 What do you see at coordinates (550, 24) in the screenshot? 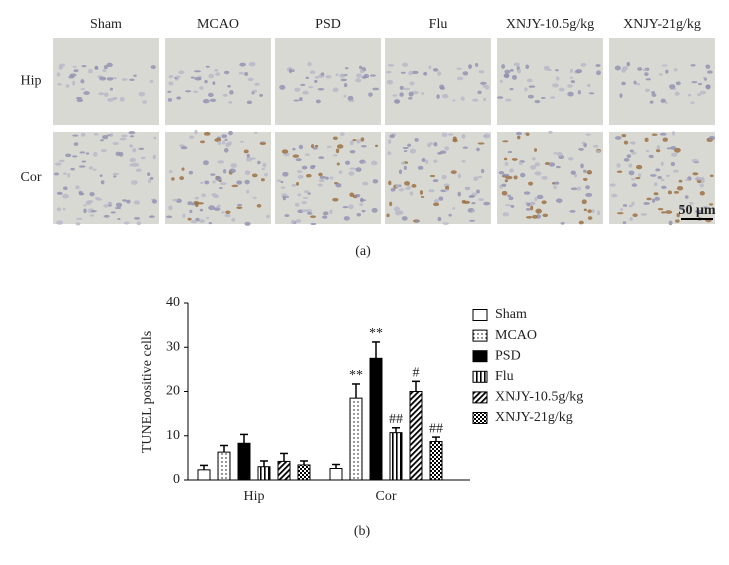
I see `column-label: XNJY-10.5g/kg` at bounding box center [550, 24].